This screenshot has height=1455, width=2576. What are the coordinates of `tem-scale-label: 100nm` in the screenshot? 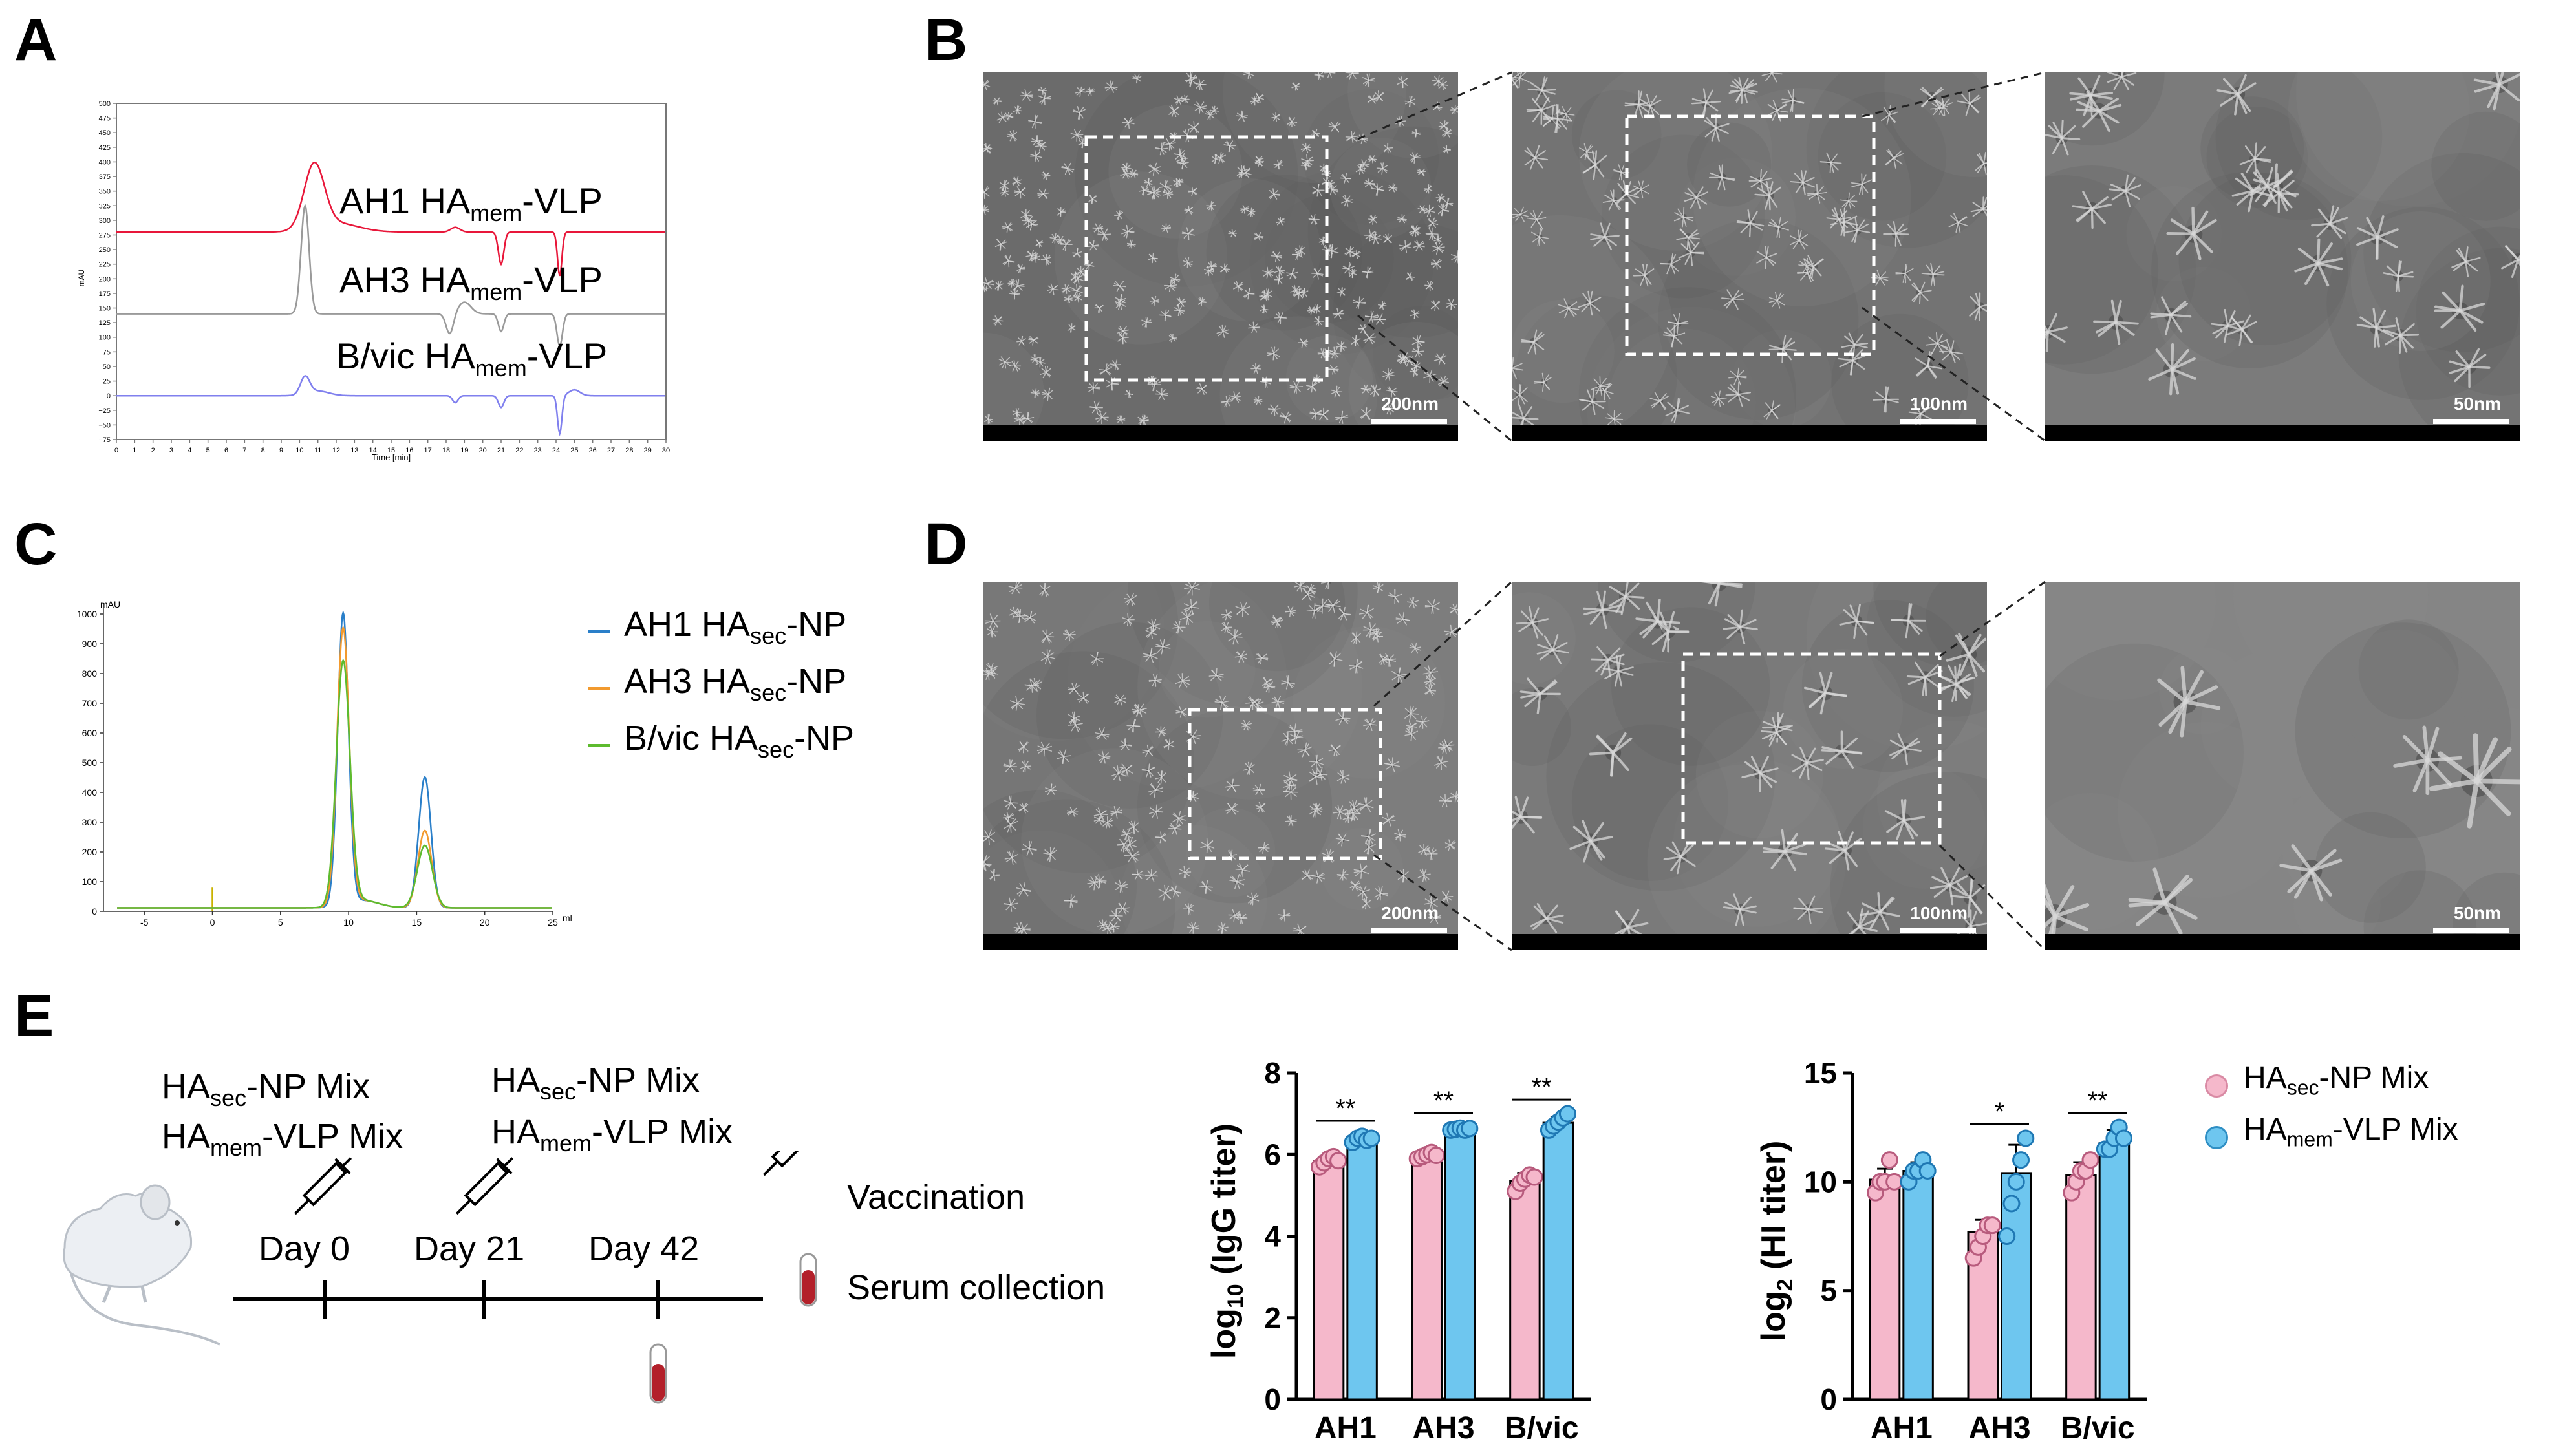 It's located at (1939, 404).